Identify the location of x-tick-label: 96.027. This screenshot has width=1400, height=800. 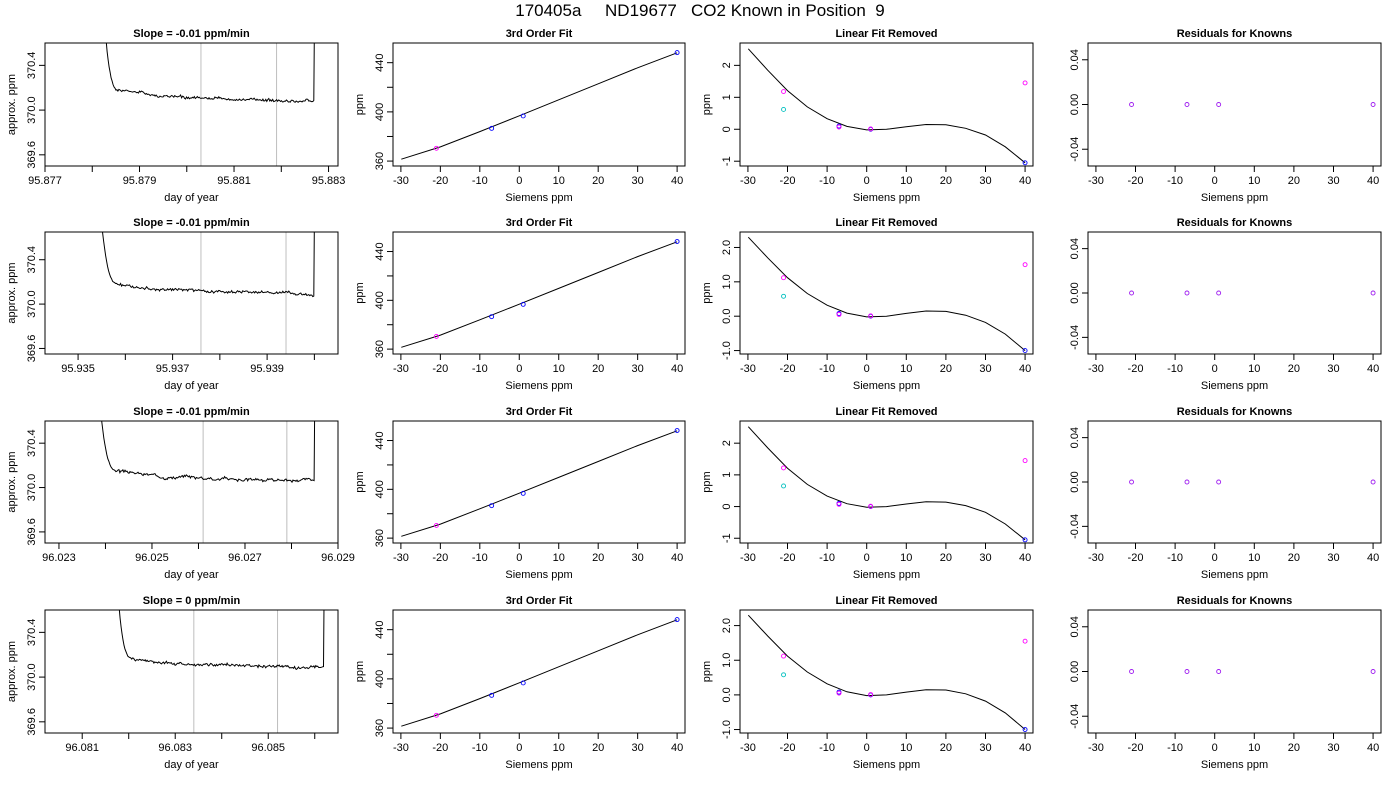
(245, 558).